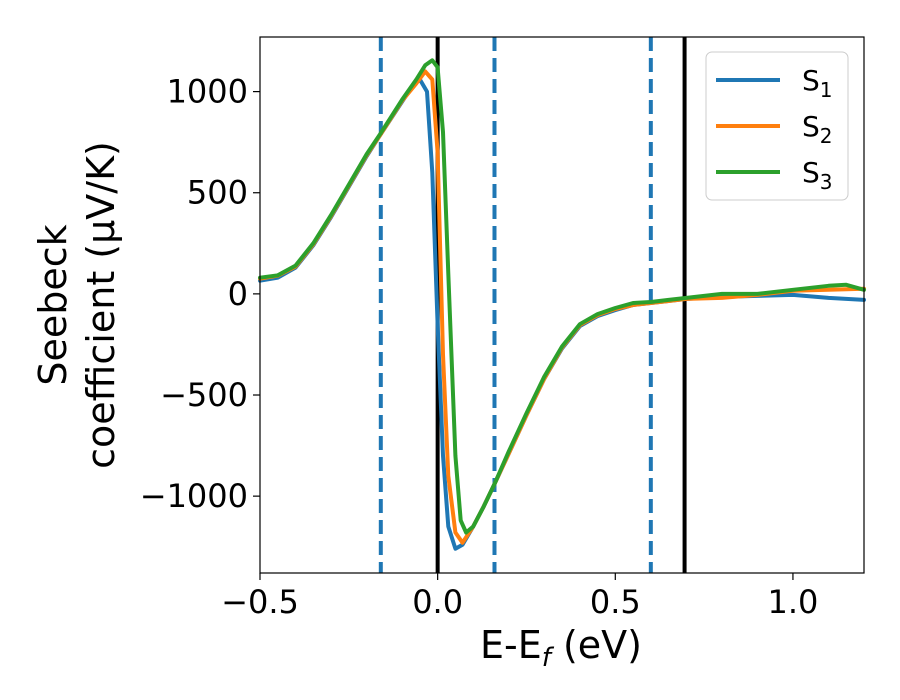 The height and width of the screenshot is (700, 900). I want to click on x-axis-label-main: E-E, so click(511, 645).